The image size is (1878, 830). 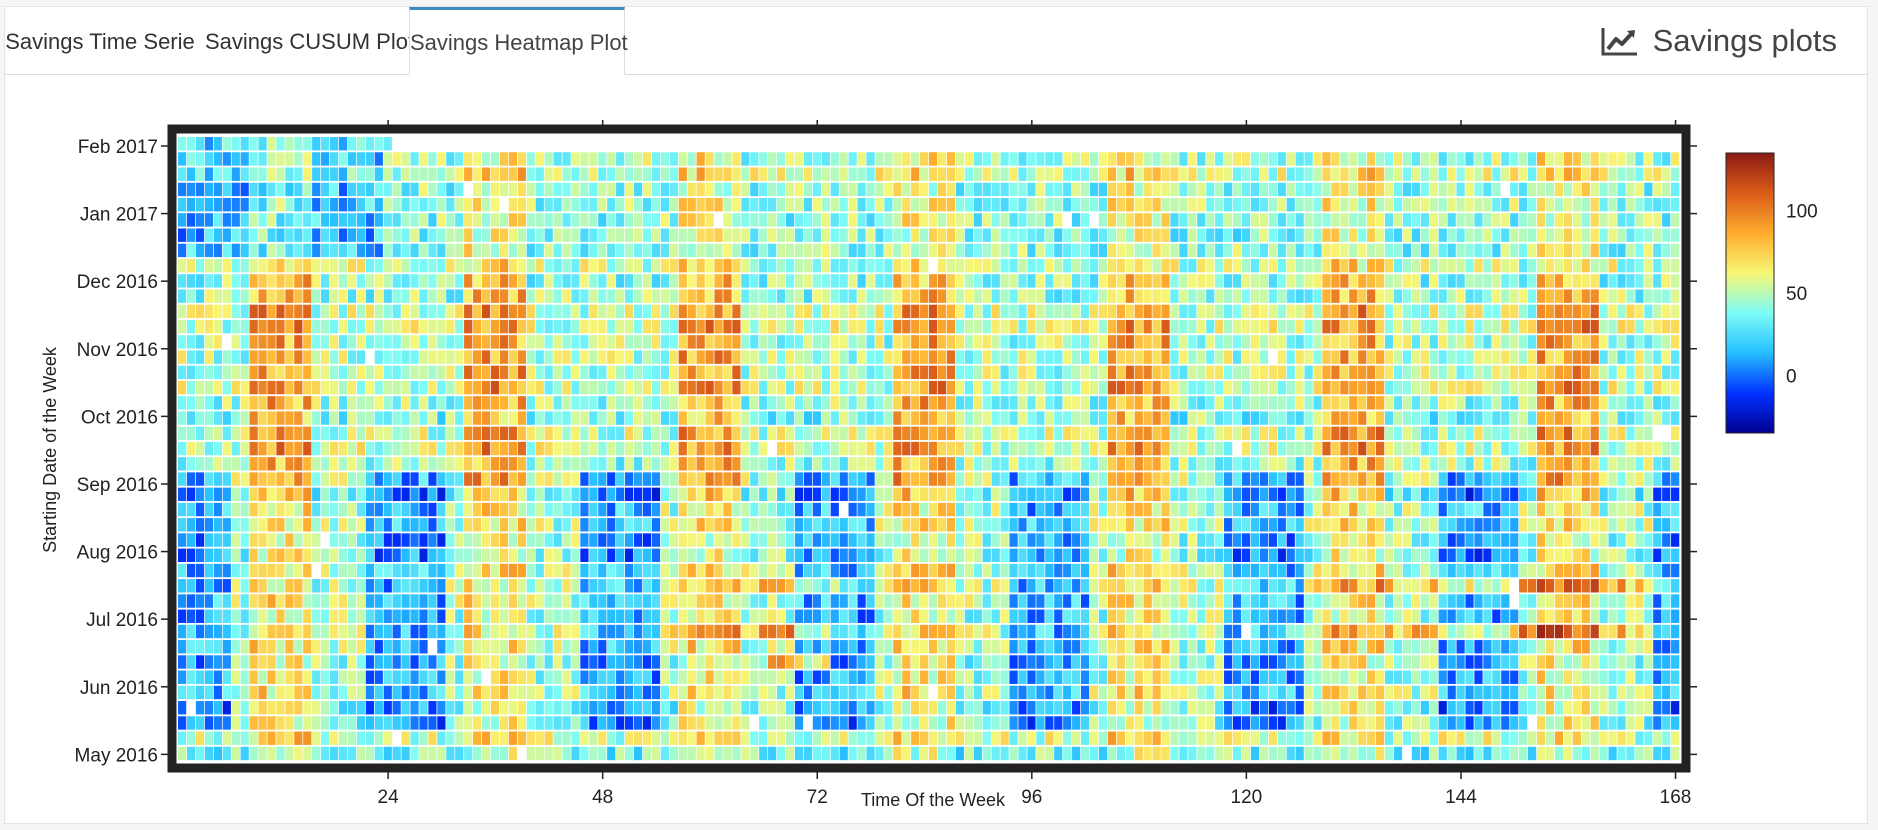 What do you see at coordinates (518, 41) in the screenshot?
I see `tab-savings-heatmap-plot: Savings Heatmap Plot` at bounding box center [518, 41].